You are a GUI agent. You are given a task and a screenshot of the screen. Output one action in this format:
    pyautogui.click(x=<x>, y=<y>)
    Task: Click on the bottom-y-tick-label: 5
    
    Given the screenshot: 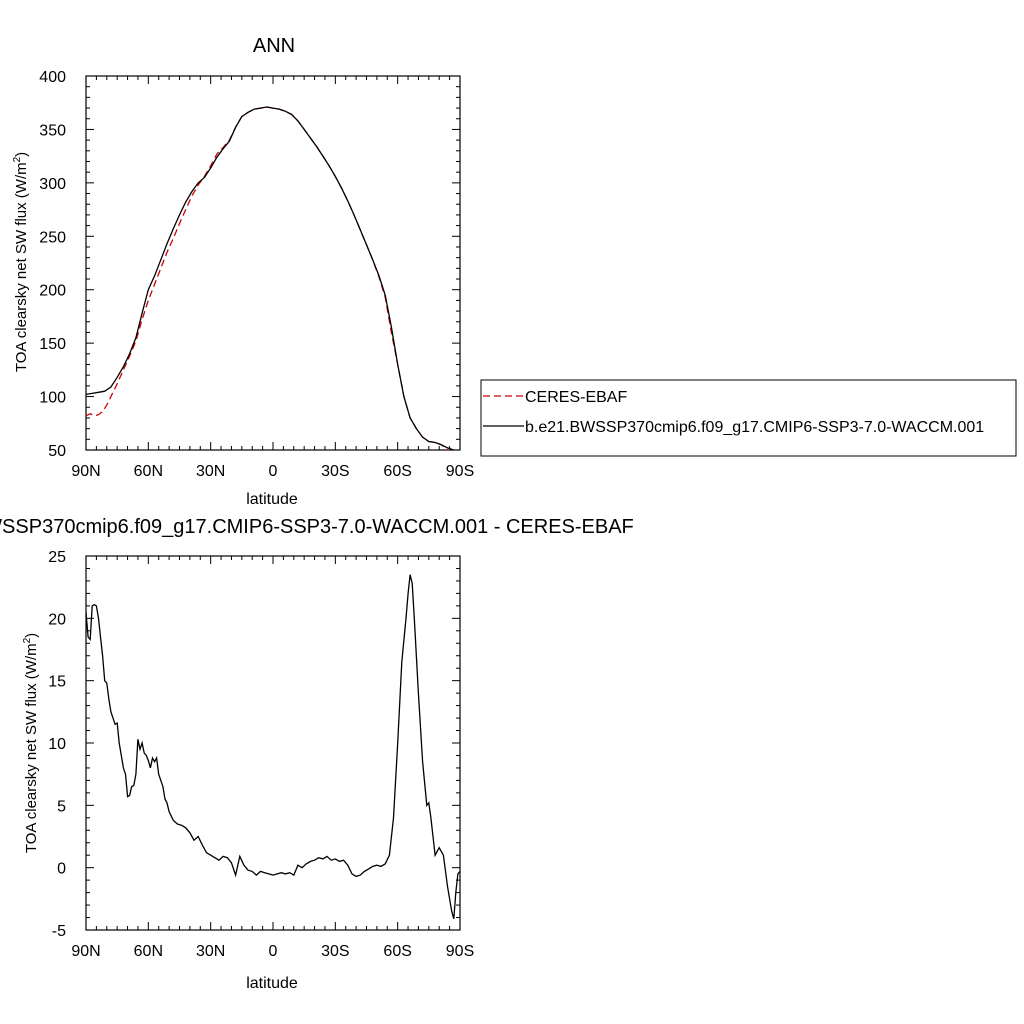 What is the action you would take?
    pyautogui.click(x=61, y=806)
    